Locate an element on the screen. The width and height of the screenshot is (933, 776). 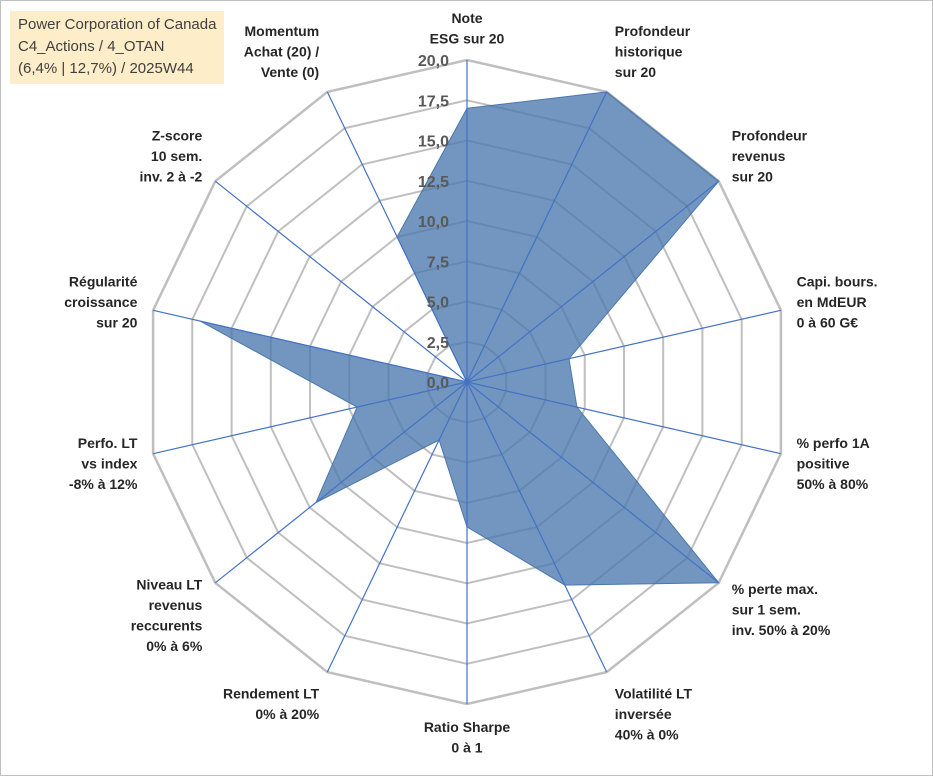
tick-label: 5,0 is located at coordinates (438, 303).